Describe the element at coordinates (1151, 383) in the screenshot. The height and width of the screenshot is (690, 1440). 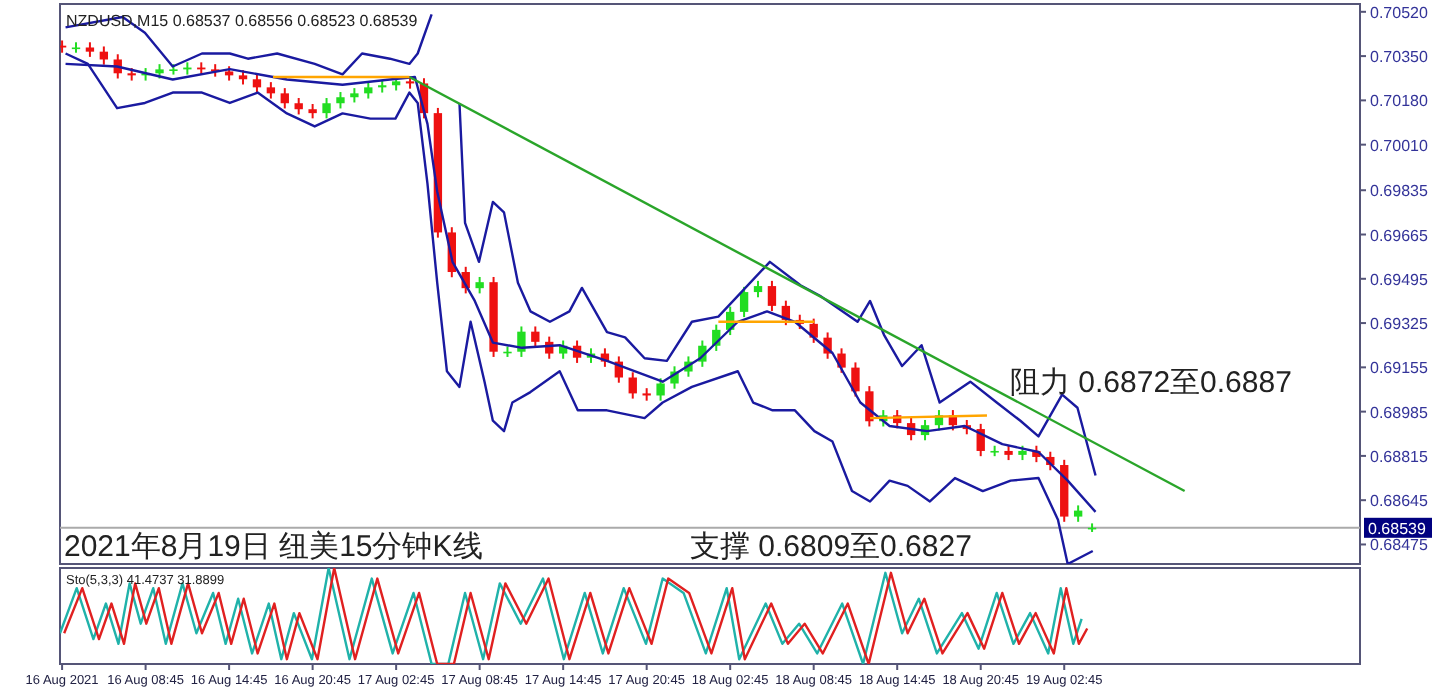
I see `annotation: 阻力 0.6872至0.6887` at that location.